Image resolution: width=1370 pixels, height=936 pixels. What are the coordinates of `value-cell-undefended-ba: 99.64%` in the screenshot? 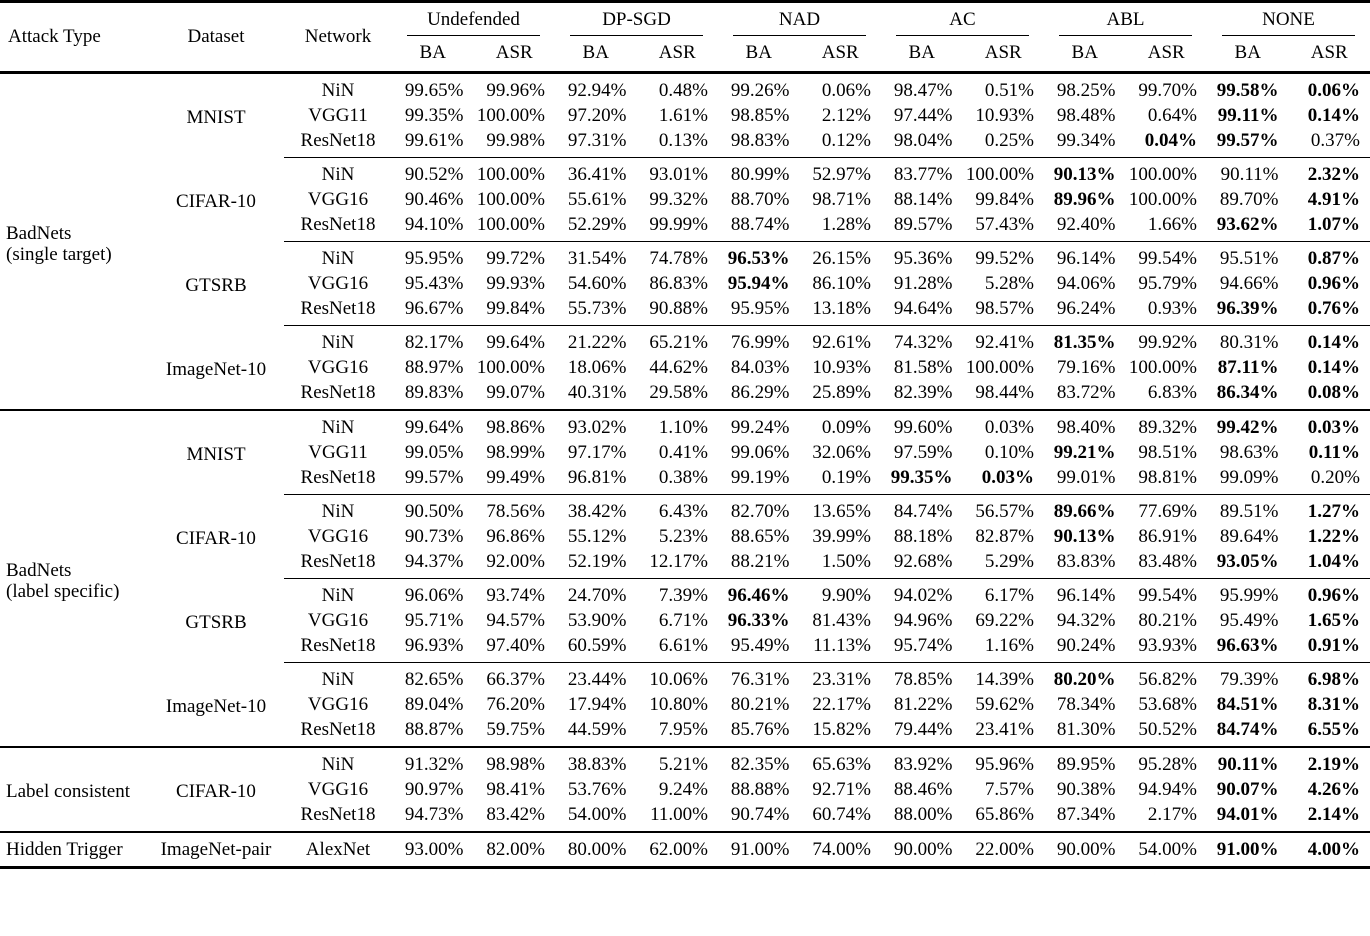 It's located at (433, 424).